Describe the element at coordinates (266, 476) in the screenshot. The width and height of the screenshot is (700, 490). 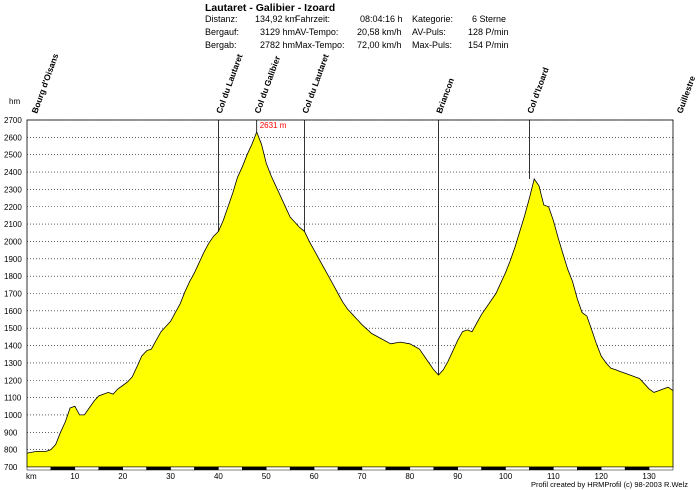
I see `x-tick-label: 50` at that location.